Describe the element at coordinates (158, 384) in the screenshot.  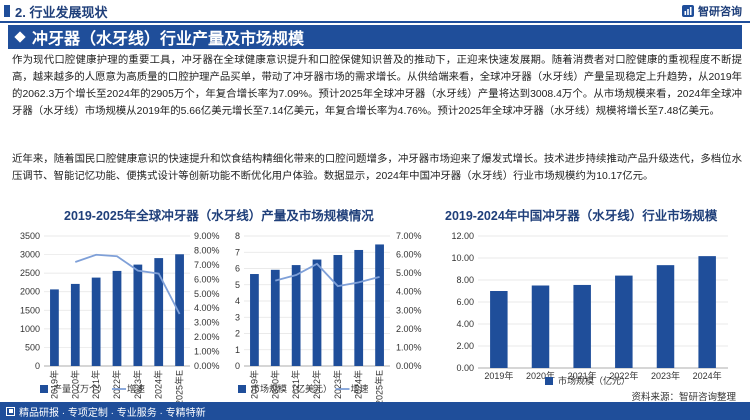
I see `global-output-x-tick-label: 2024年` at that location.